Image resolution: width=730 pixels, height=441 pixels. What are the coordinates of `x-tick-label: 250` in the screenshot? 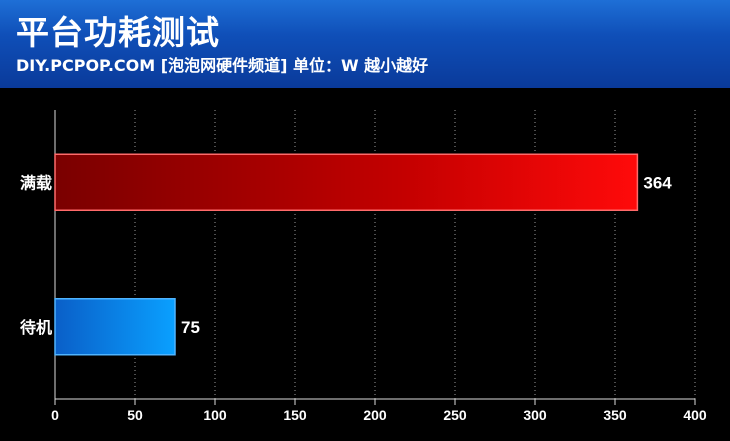 It's located at (455, 415).